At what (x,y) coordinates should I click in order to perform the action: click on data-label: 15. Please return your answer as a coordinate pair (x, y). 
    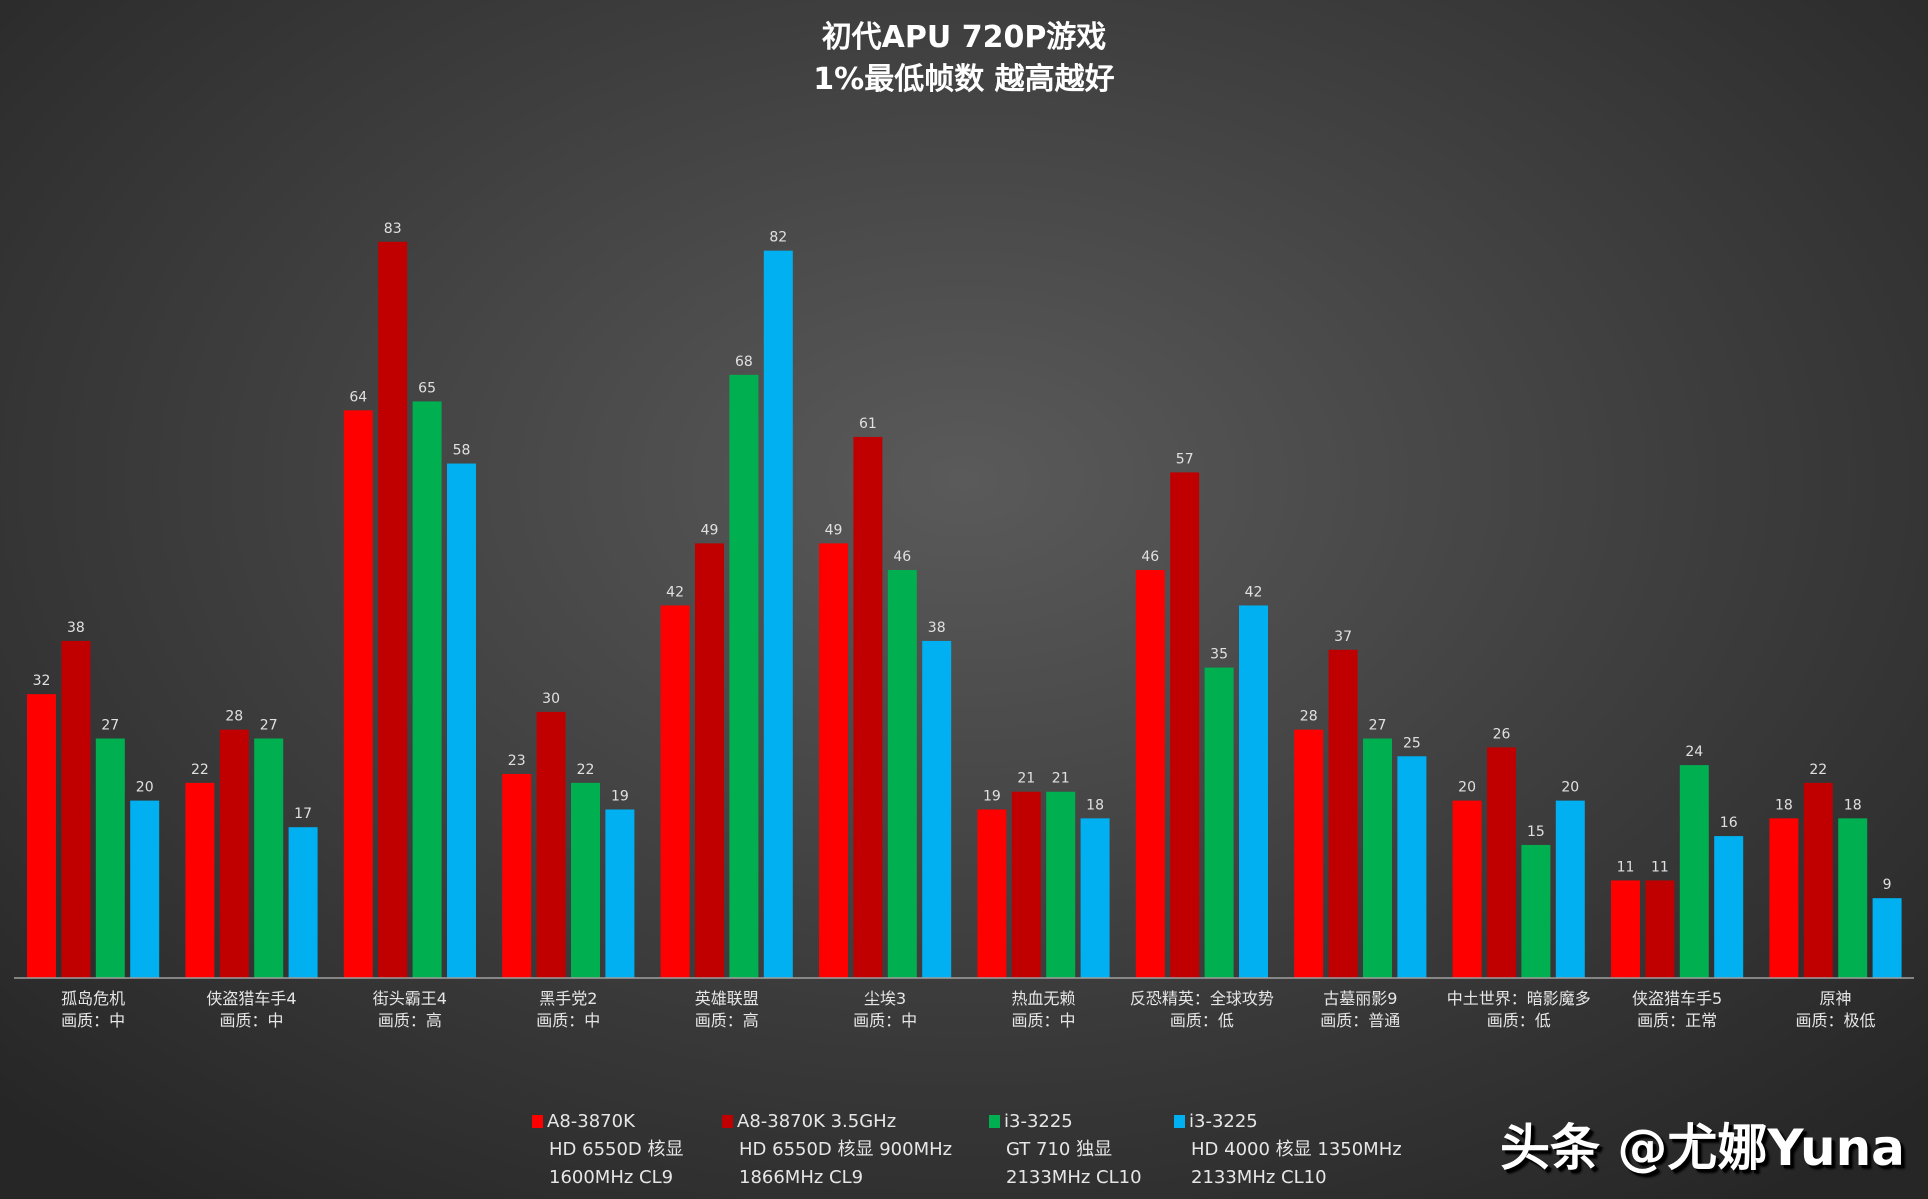
    Looking at the image, I should click on (1536, 832).